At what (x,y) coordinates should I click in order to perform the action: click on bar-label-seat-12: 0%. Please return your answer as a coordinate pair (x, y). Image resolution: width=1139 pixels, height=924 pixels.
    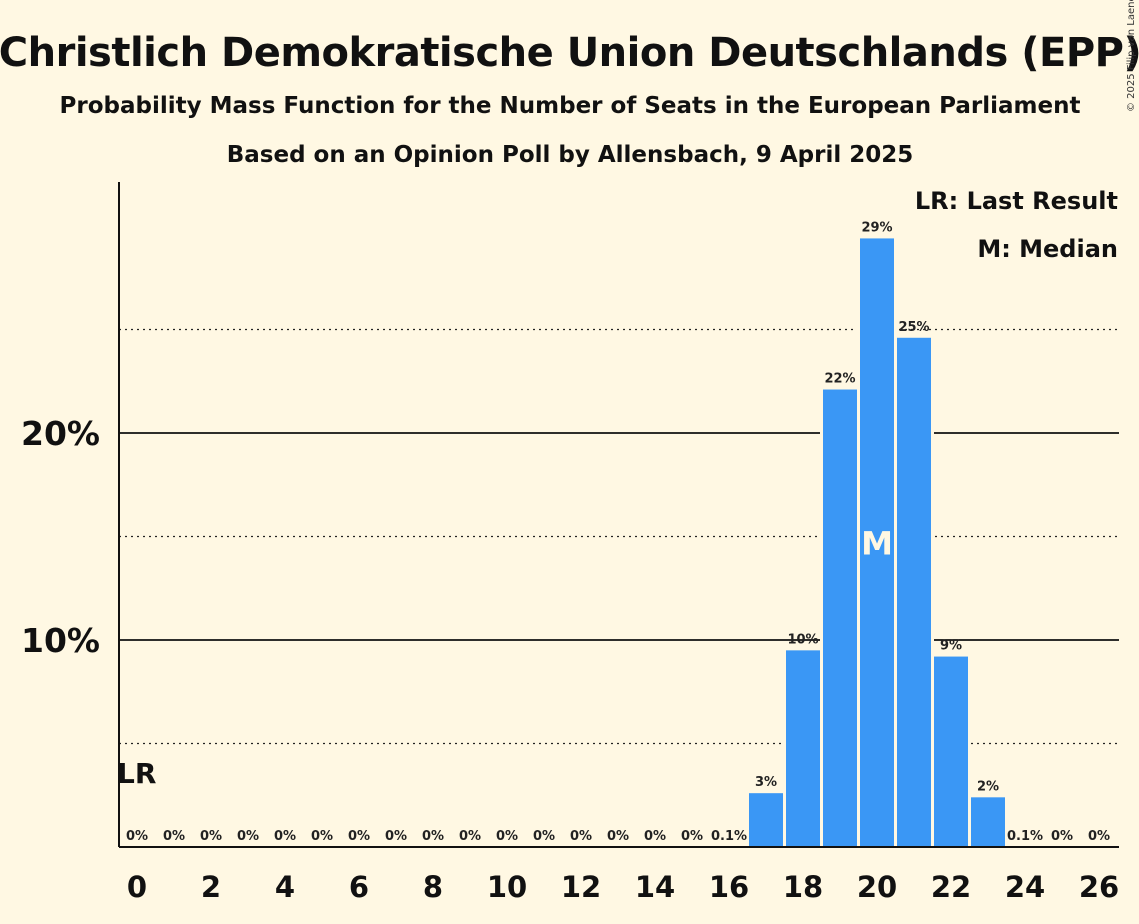
    Looking at the image, I should click on (581, 836).